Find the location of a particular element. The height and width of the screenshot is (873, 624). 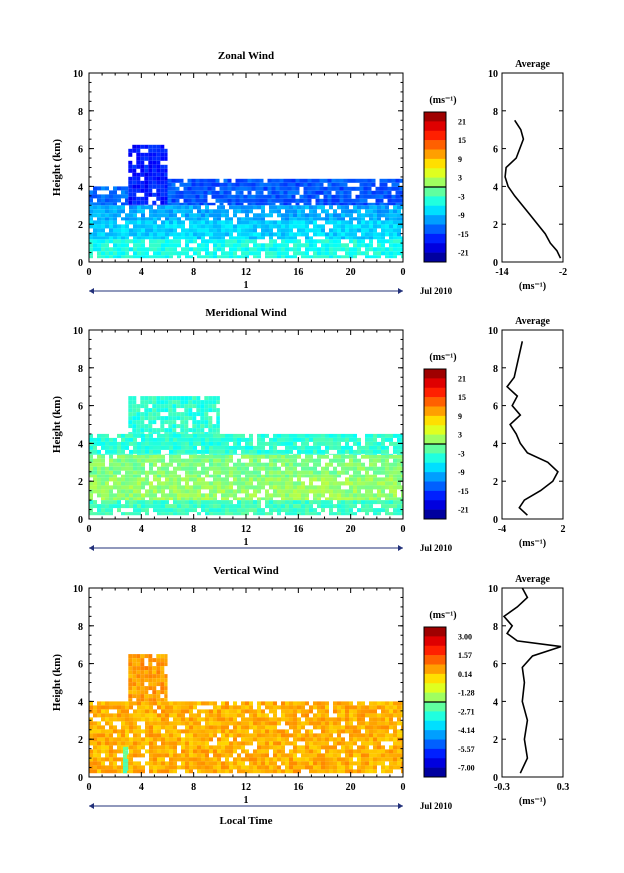

x-tick-label: 8 is located at coordinates (193, 529).